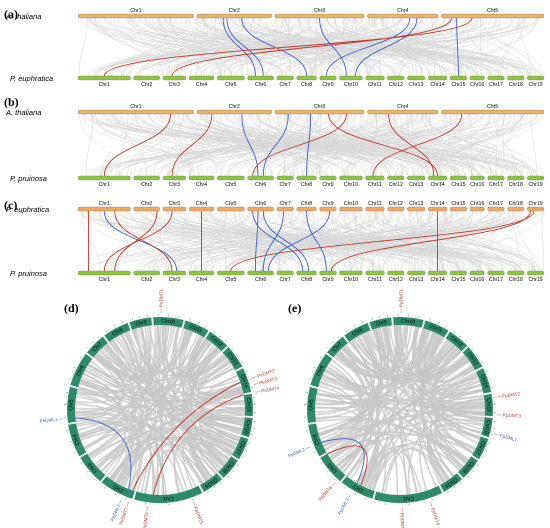 The width and height of the screenshot is (550, 528). Describe the element at coordinates (536, 81) in the screenshot. I see `a-bottom-chr-19: Chr19` at that location.